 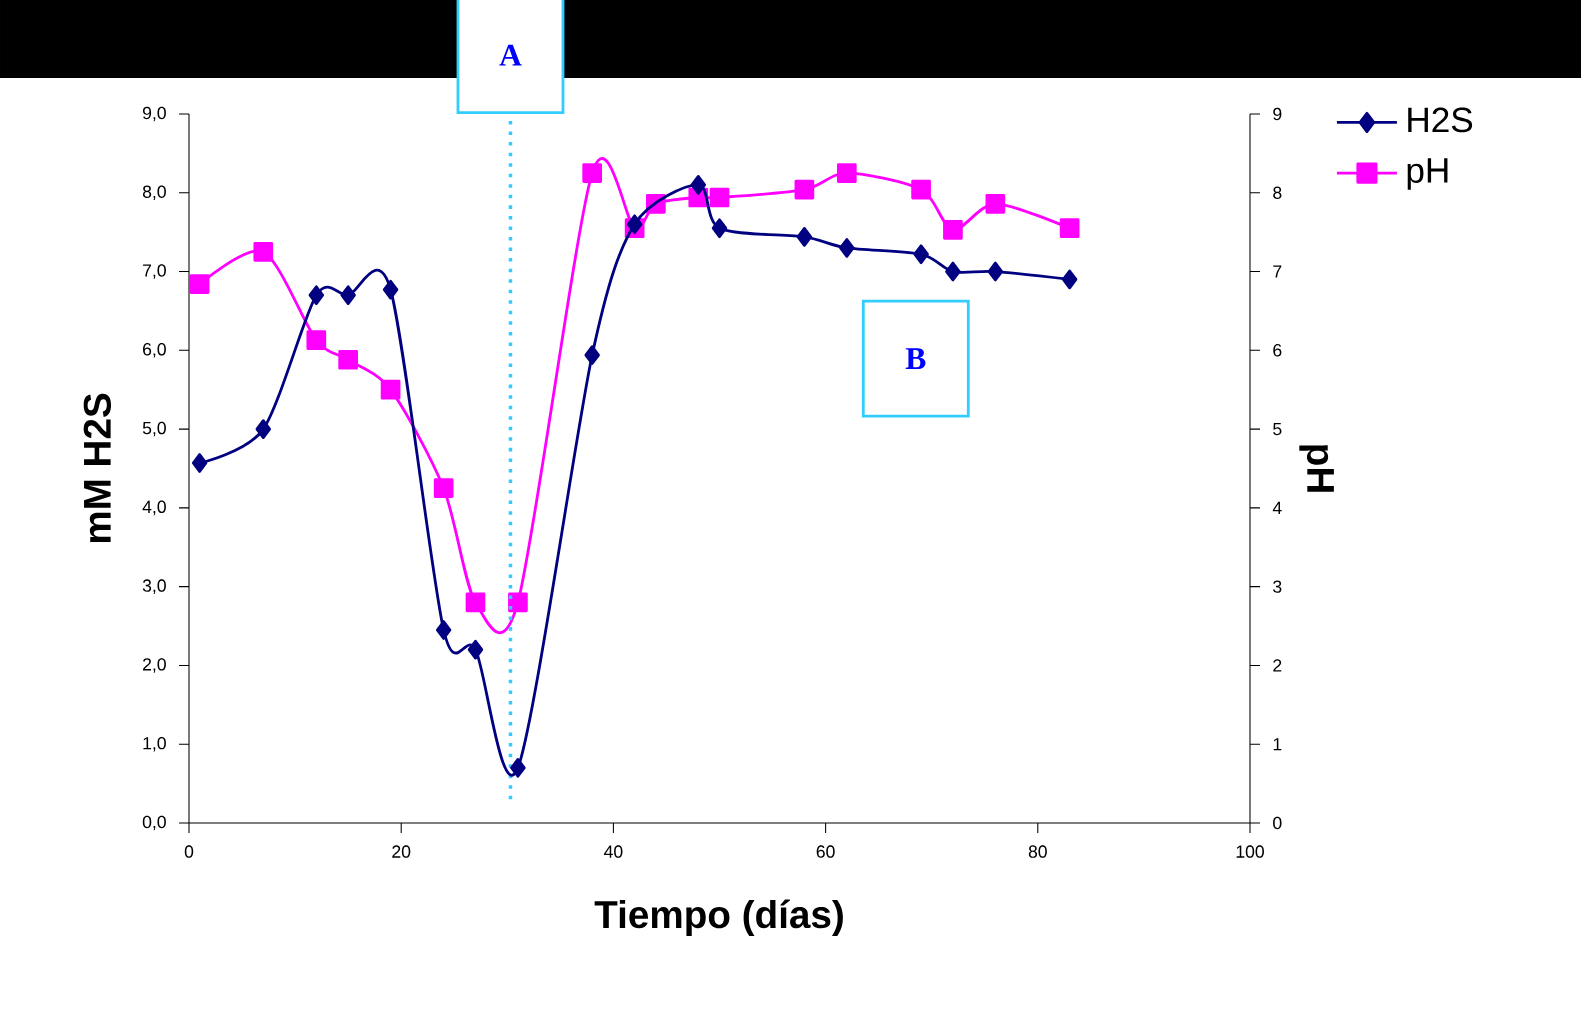 I want to click on y2-tick-label: 1, so click(x=1277, y=744).